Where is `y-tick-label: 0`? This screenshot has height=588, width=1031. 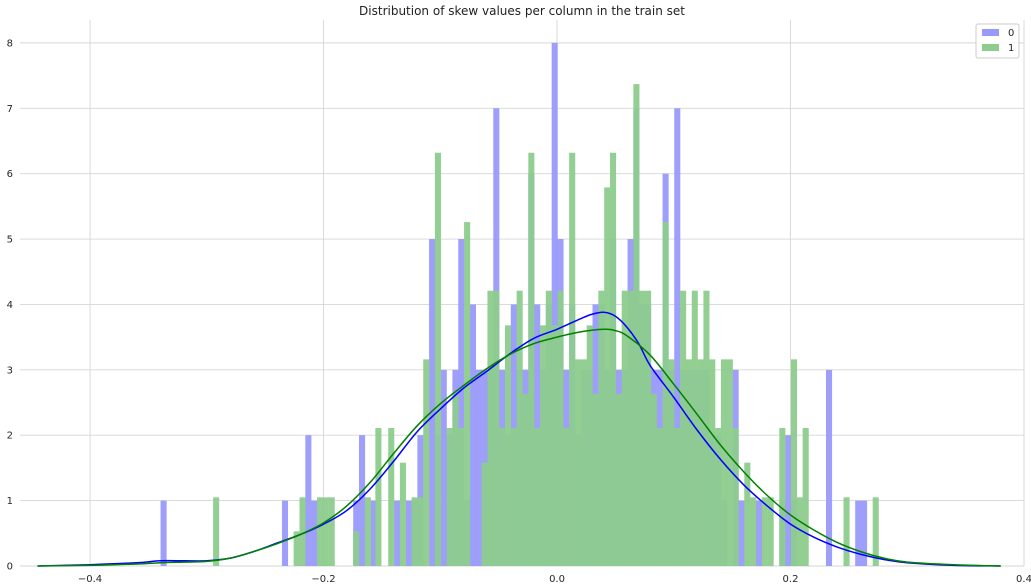
y-tick-label: 0 is located at coordinates (10, 567).